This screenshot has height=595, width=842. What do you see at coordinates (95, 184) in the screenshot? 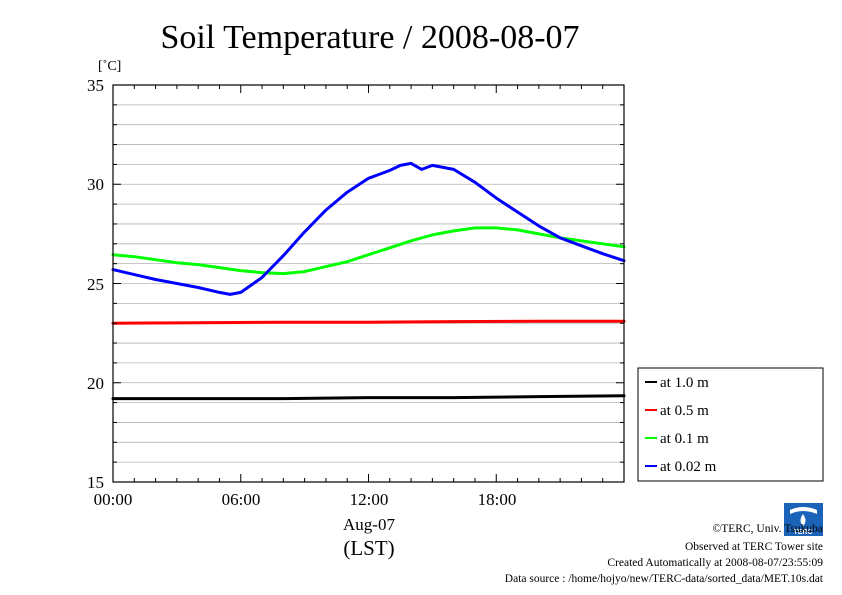
I see `y-tick-label: 30` at bounding box center [95, 184].